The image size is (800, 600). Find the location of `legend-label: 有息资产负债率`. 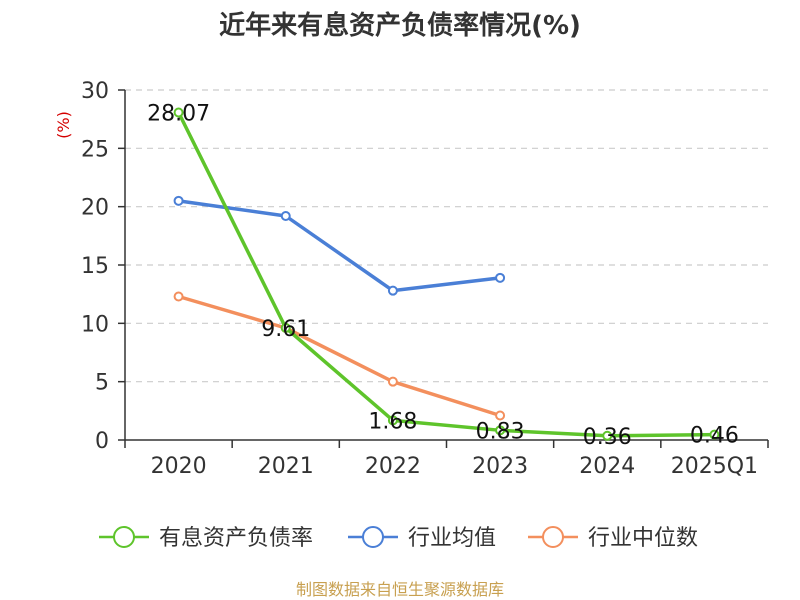

legend-label: 有息资产负债率 is located at coordinates (236, 538).